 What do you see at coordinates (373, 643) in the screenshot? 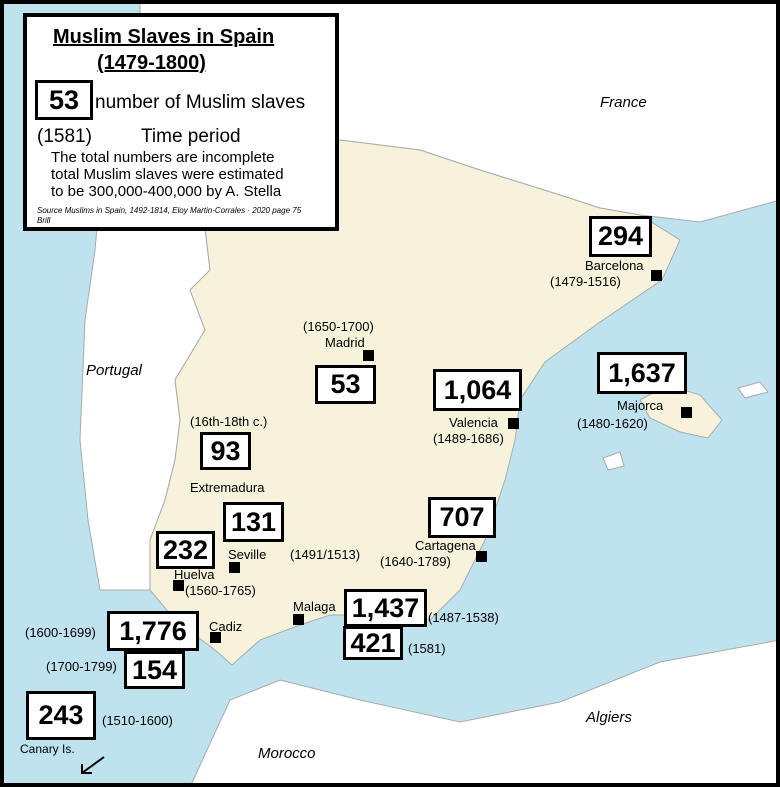
I see `count-box: 421` at bounding box center [373, 643].